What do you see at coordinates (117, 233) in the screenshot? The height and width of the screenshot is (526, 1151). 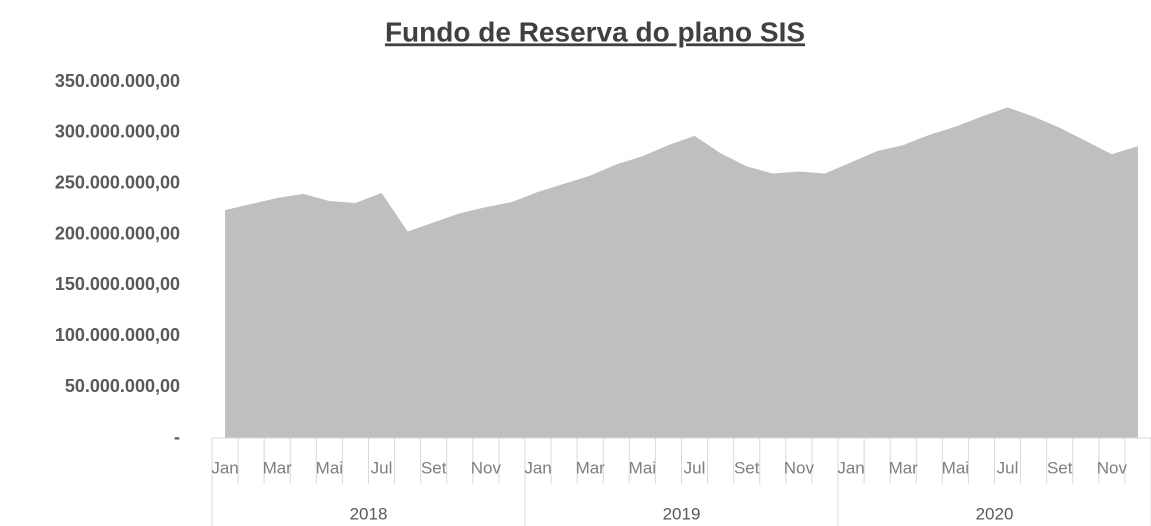 I see `y-tick-label: 200.000.000,00` at bounding box center [117, 233].